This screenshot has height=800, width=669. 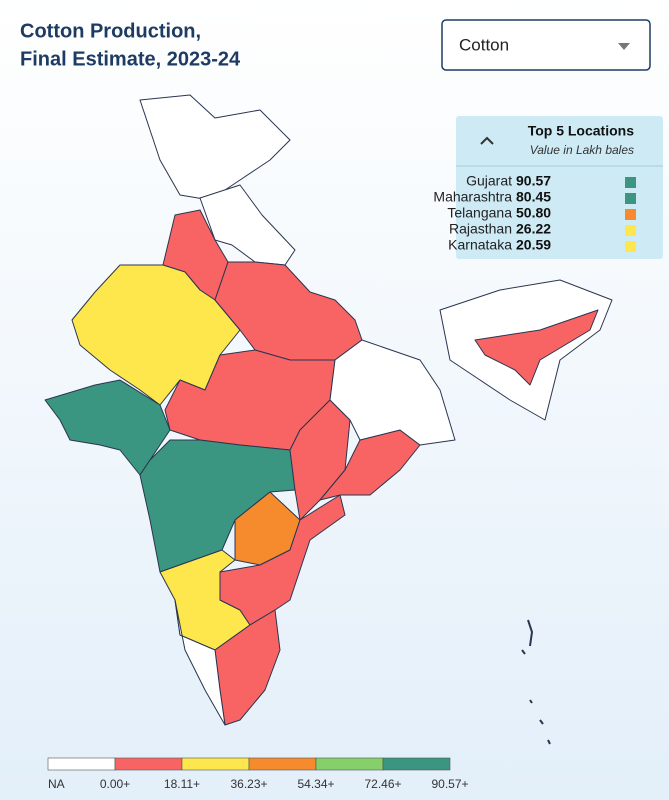 I want to click on panel-box, so click(x=559, y=187).